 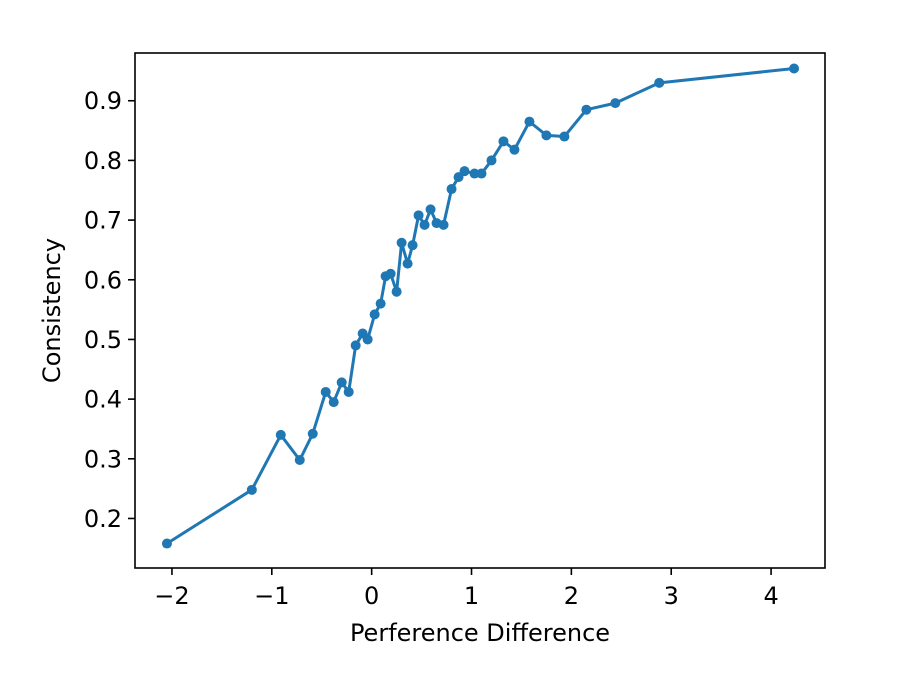 What do you see at coordinates (471, 596) in the screenshot?
I see `x-tick-label: 1` at bounding box center [471, 596].